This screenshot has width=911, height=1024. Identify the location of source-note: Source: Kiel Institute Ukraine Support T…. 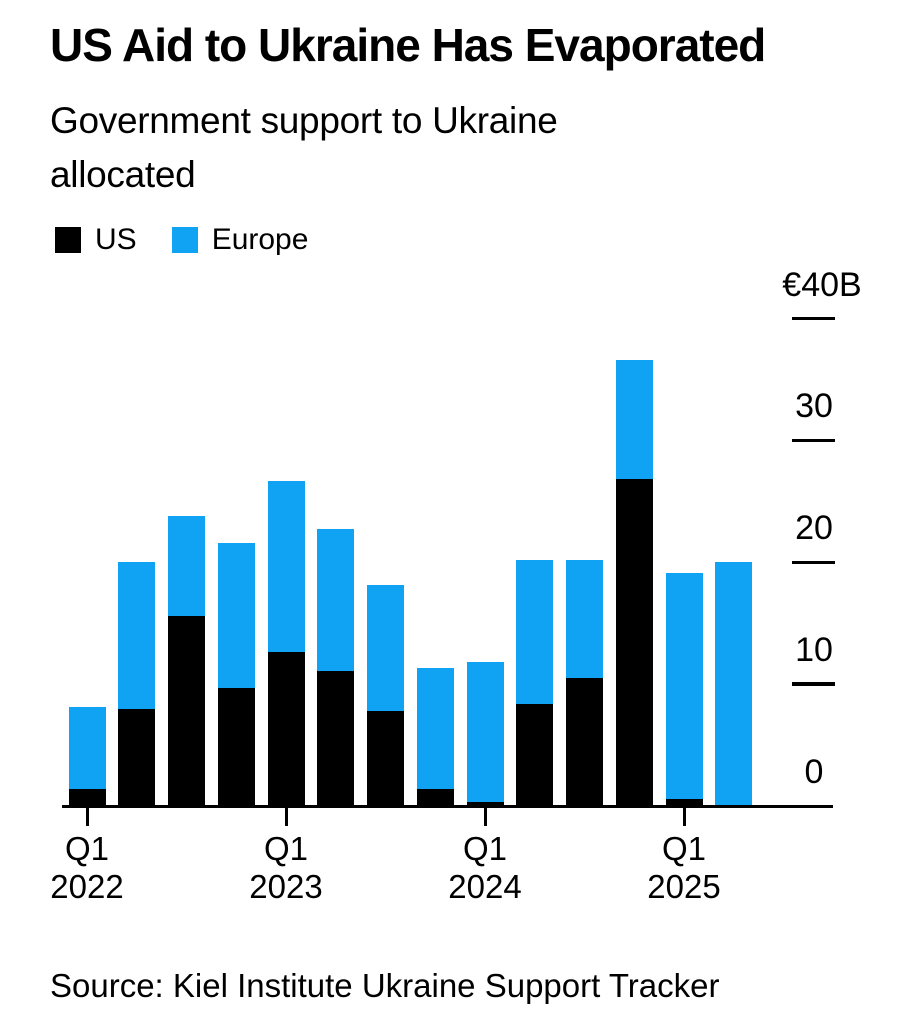
(385, 985).